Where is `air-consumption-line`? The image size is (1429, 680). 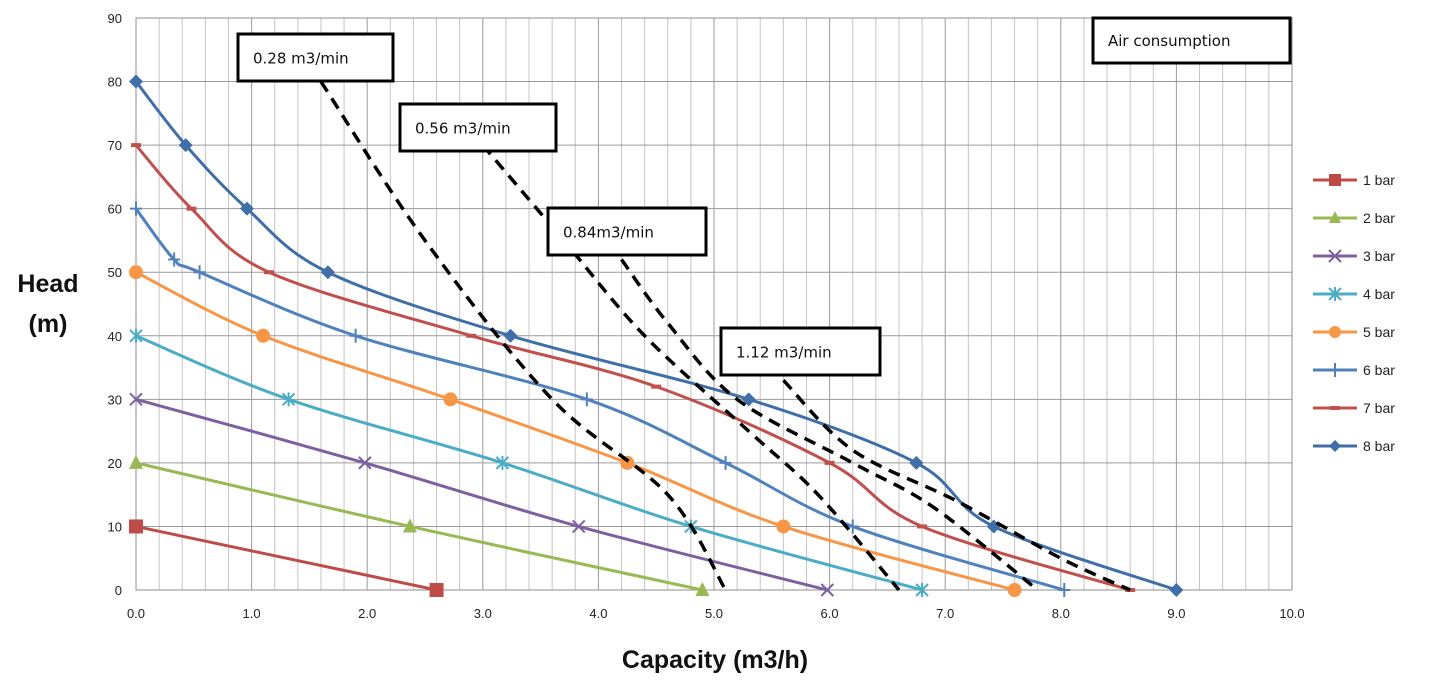
air-consumption-line is located at coordinates (956, 485).